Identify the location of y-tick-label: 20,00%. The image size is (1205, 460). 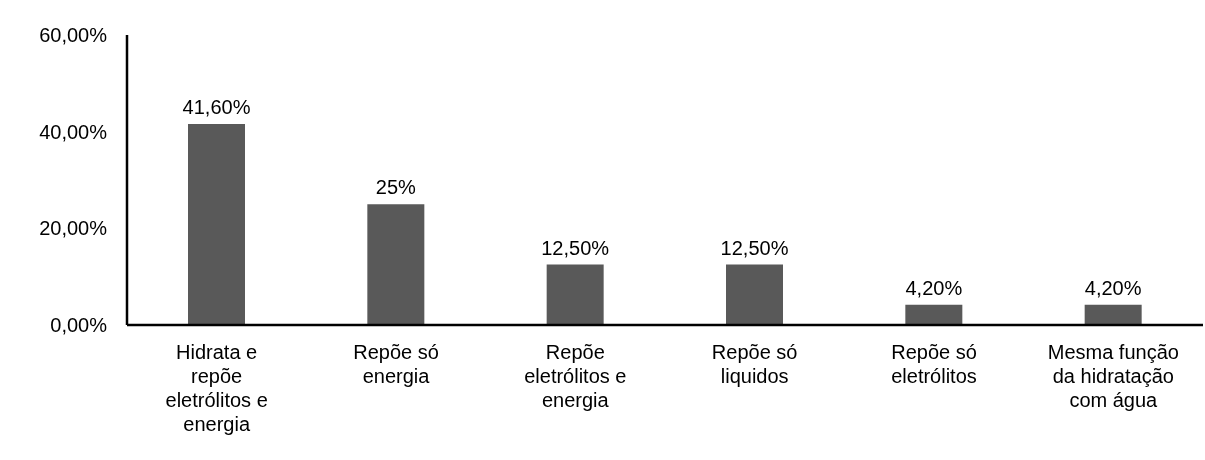
(73, 228).